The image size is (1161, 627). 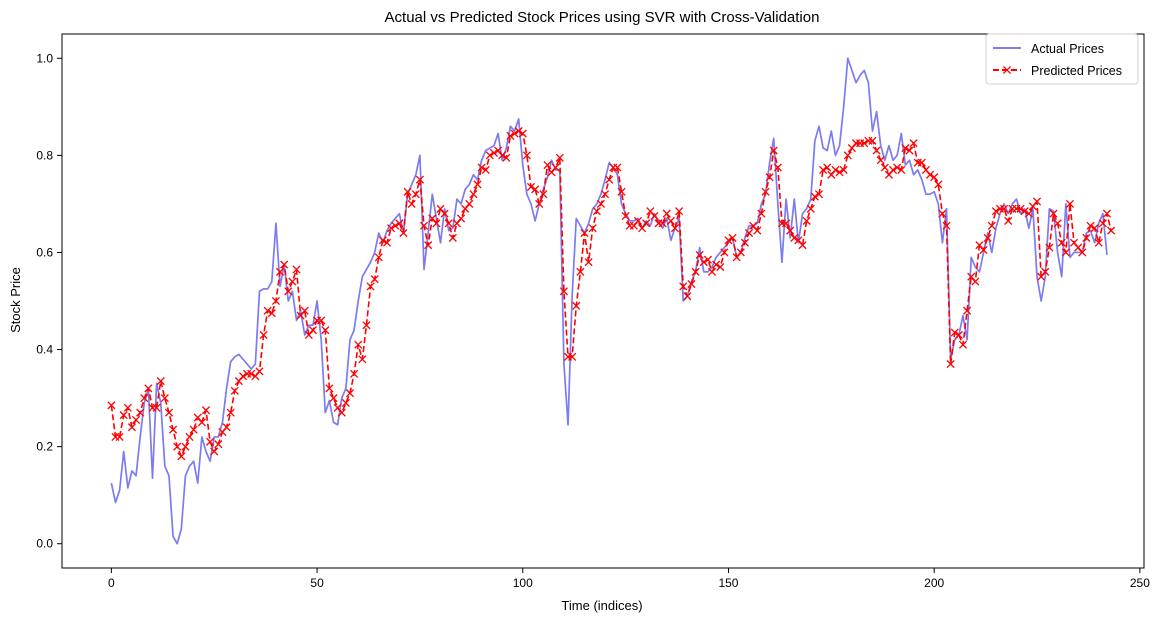 I want to click on legend-marker-predicted, so click(x=1007, y=70).